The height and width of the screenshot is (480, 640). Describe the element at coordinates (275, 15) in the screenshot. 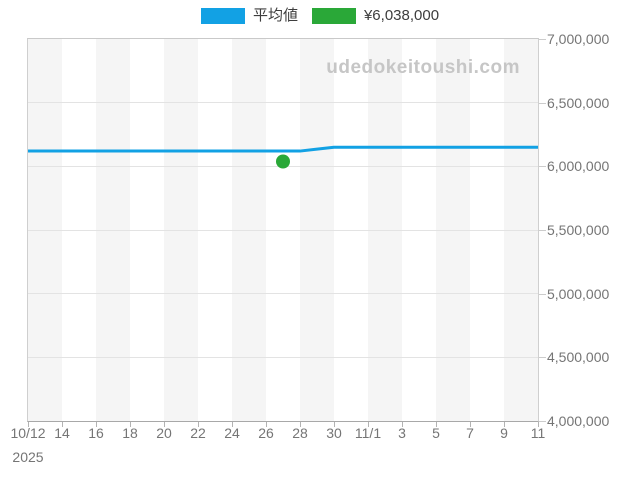

I see `legend-label-average: 平均値` at that location.